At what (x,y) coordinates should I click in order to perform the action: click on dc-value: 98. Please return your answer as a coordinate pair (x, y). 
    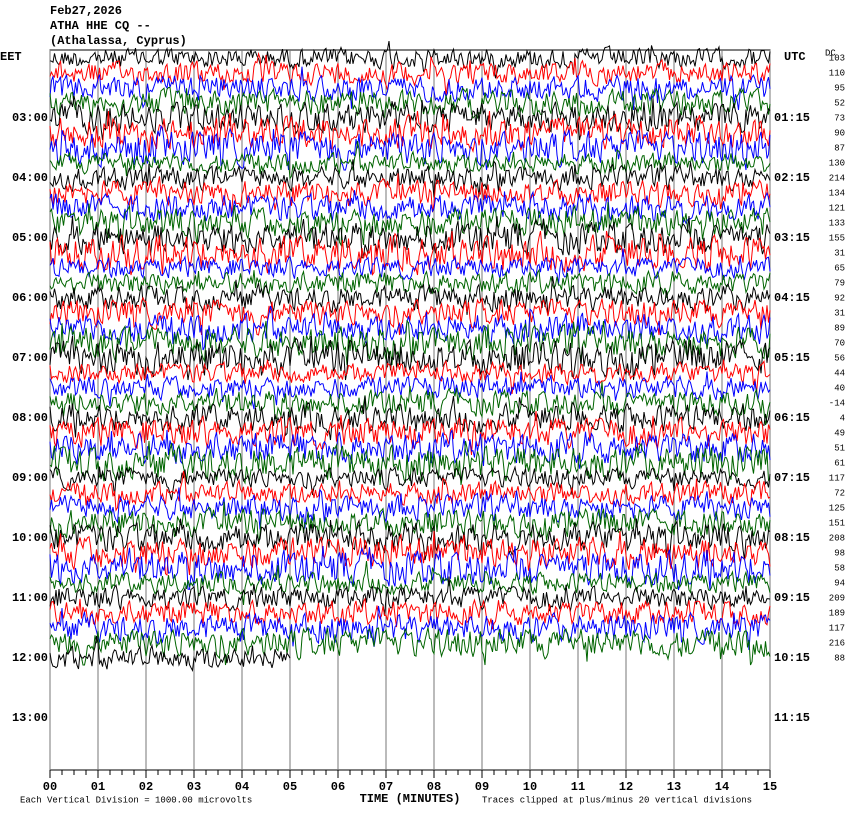
    Looking at the image, I should click on (839, 553).